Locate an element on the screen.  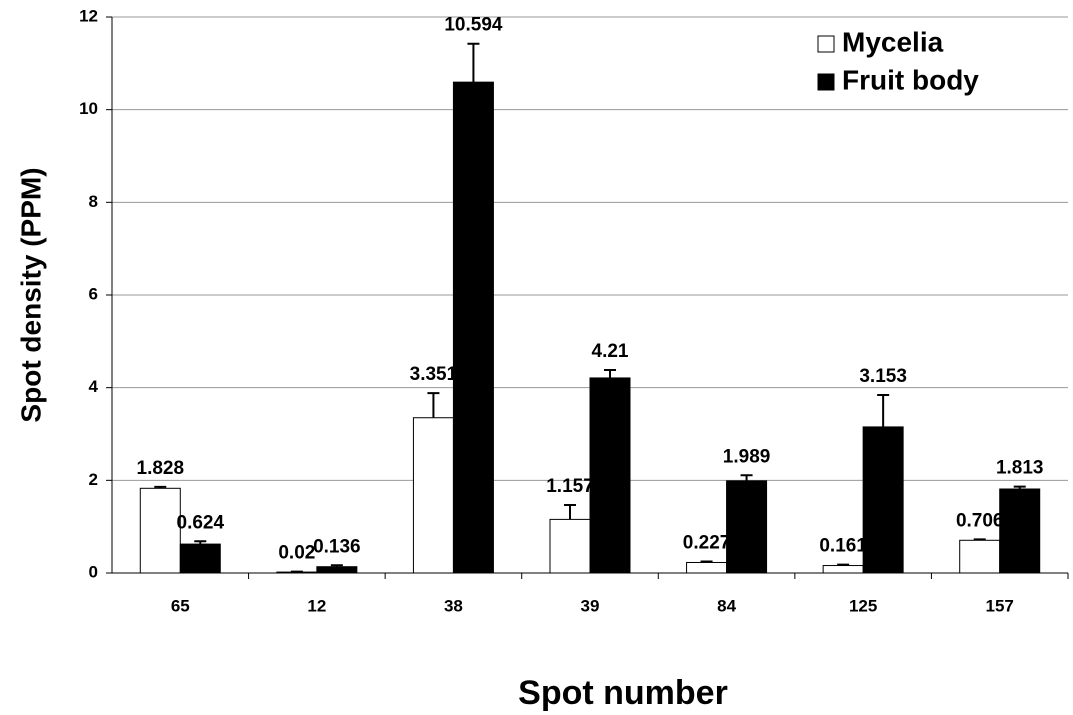
data-label: 0.227 is located at coordinates (707, 543).